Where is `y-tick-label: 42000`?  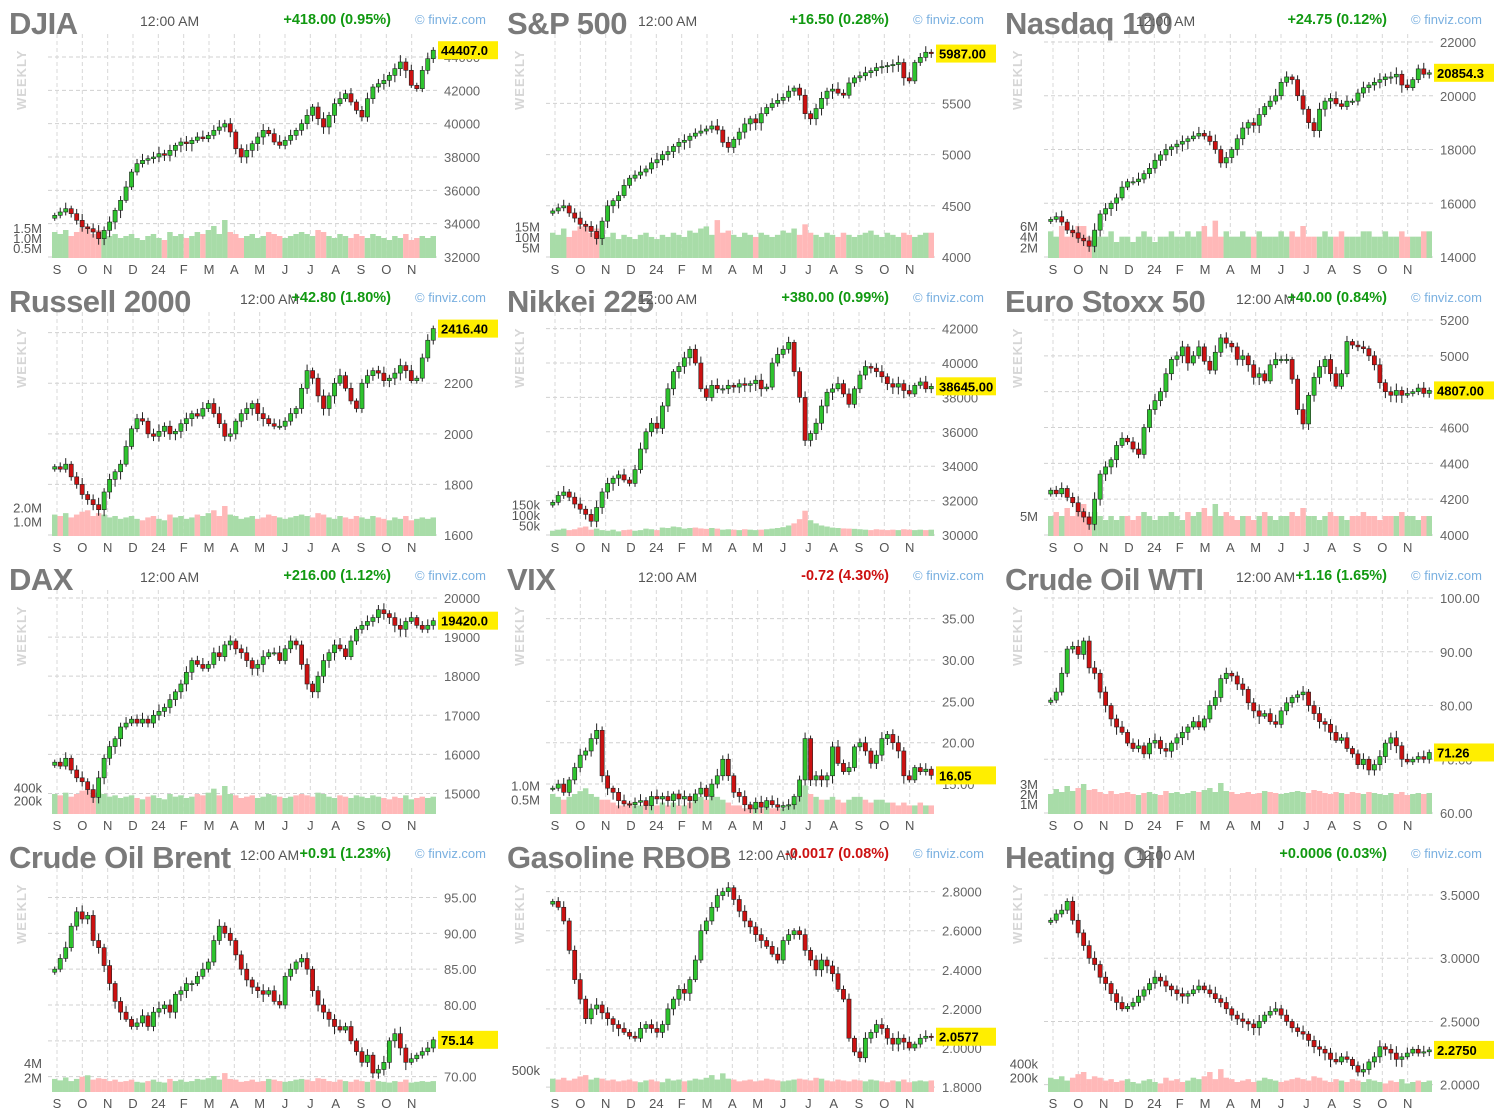
y-tick-label: 42000 is located at coordinates (462, 90).